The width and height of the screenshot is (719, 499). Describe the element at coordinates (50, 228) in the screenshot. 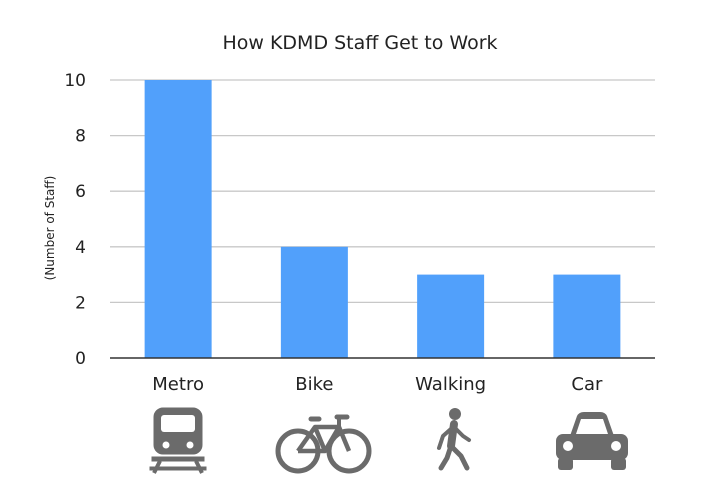

I see `y-axis-label: (Number of Staff)` at that location.